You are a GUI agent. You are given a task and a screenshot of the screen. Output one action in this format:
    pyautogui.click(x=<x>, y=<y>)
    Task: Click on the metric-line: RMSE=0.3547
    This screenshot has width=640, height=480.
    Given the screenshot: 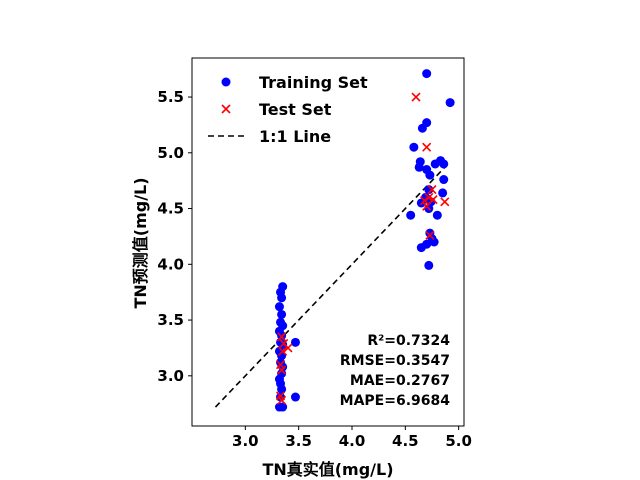 What is the action you would take?
    pyautogui.click(x=395, y=361)
    